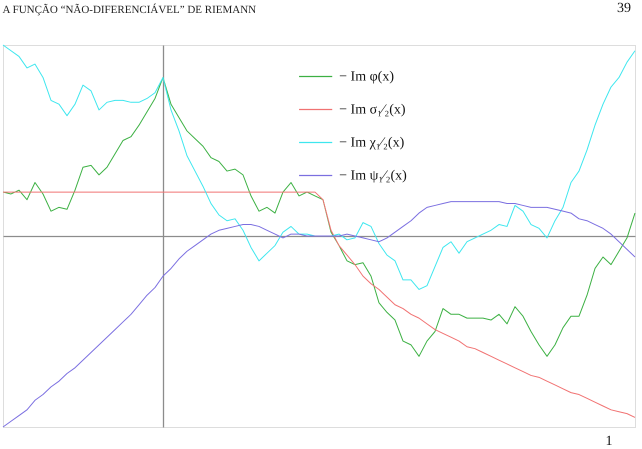 Image resolution: width=642 pixels, height=449 pixels. I want to click on text: 39, so click(624, 8).